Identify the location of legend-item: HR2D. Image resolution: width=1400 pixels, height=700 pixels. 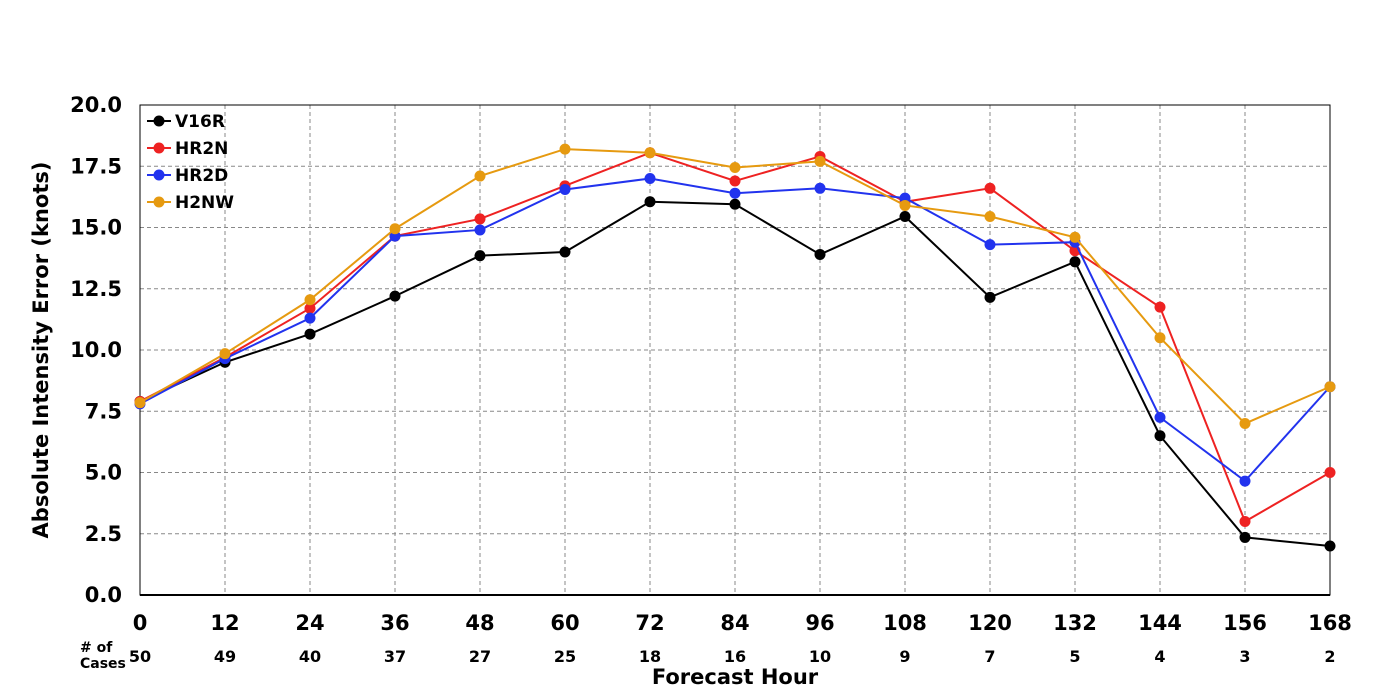
(187, 176).